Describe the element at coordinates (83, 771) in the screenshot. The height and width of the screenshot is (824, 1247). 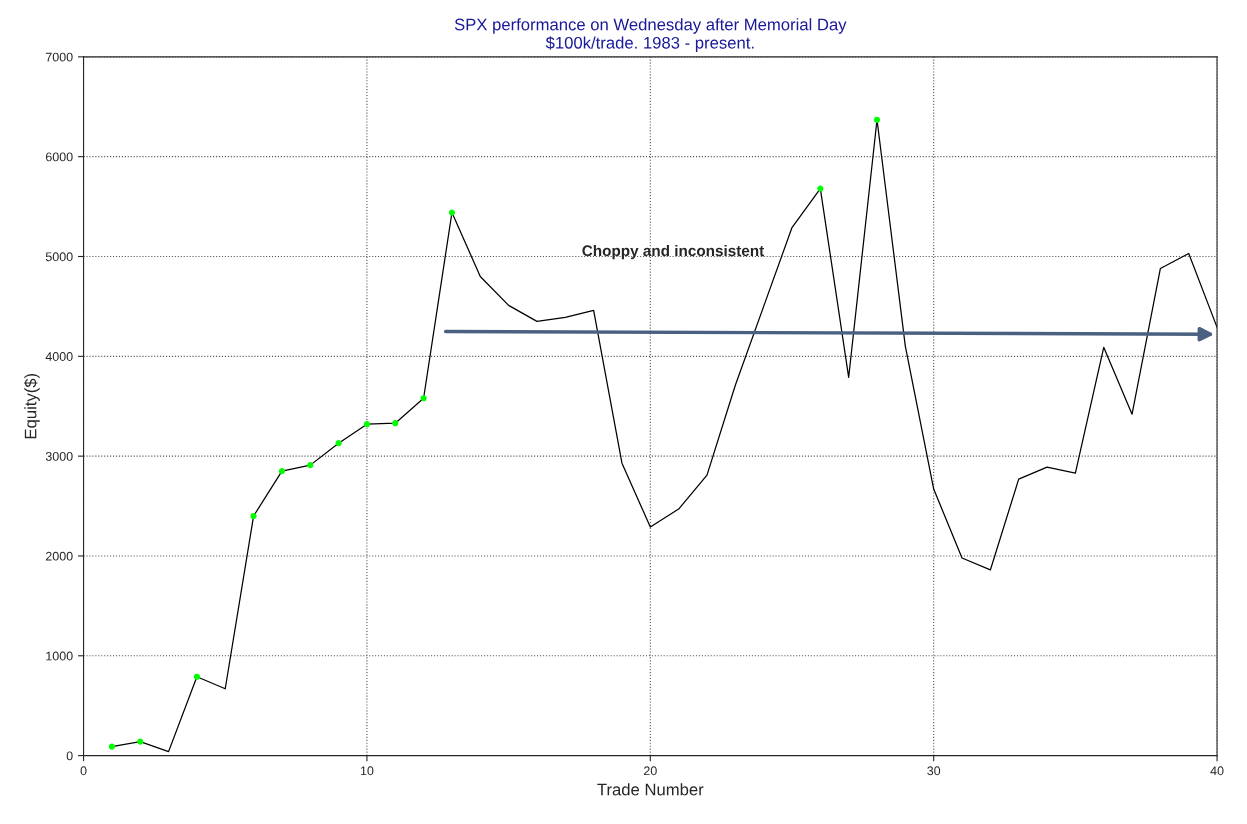
I see `x-tick-label: 0` at that location.